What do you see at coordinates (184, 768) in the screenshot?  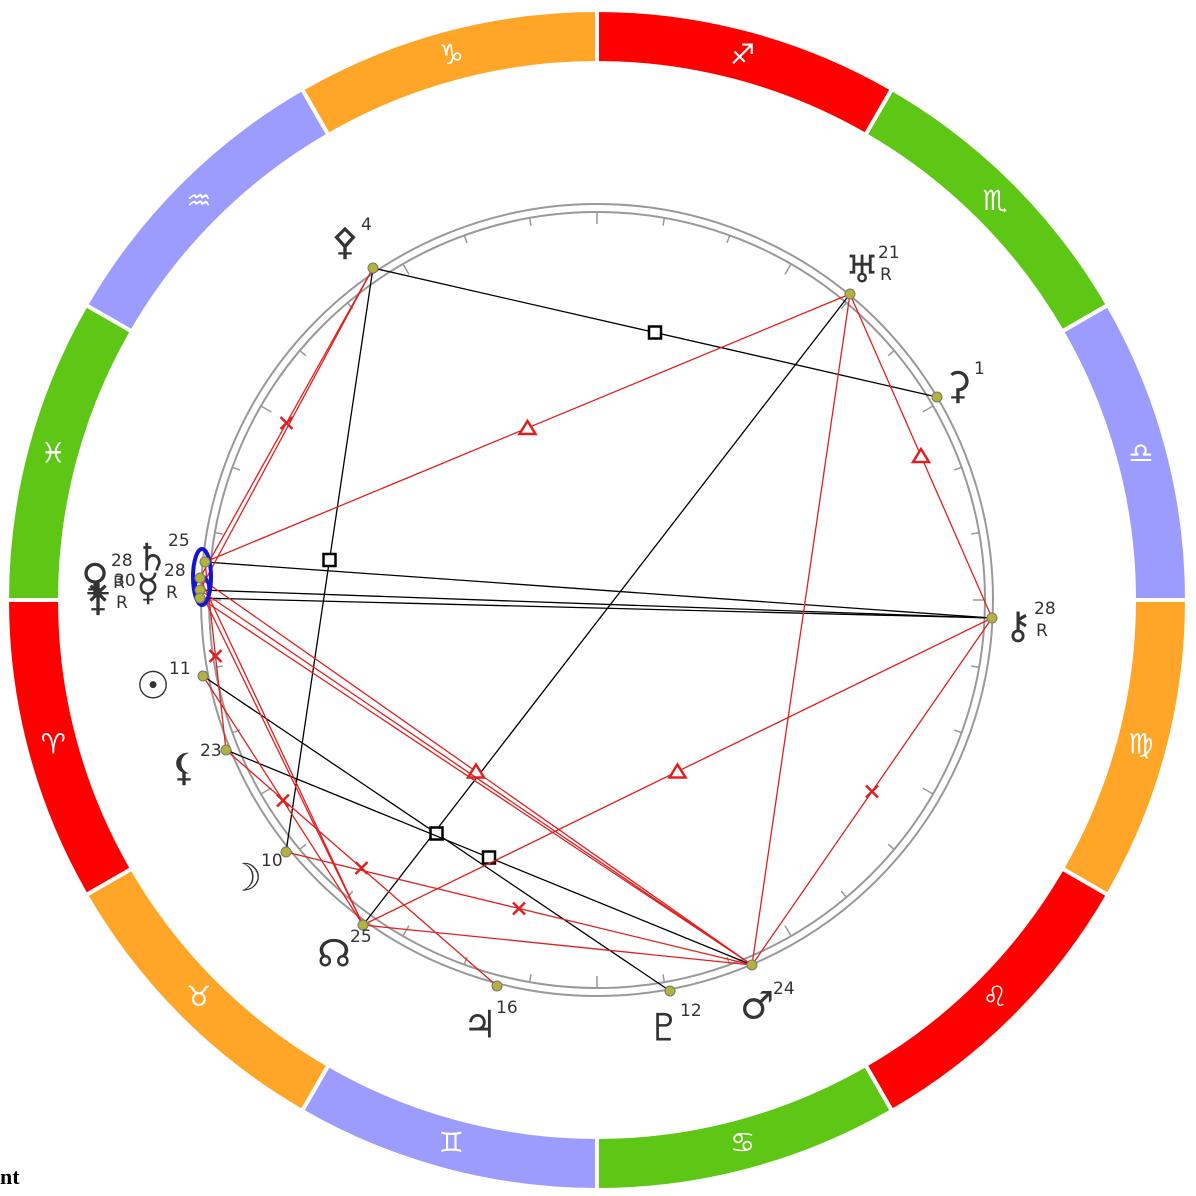 I see `planet-glyph: ⚸` at bounding box center [184, 768].